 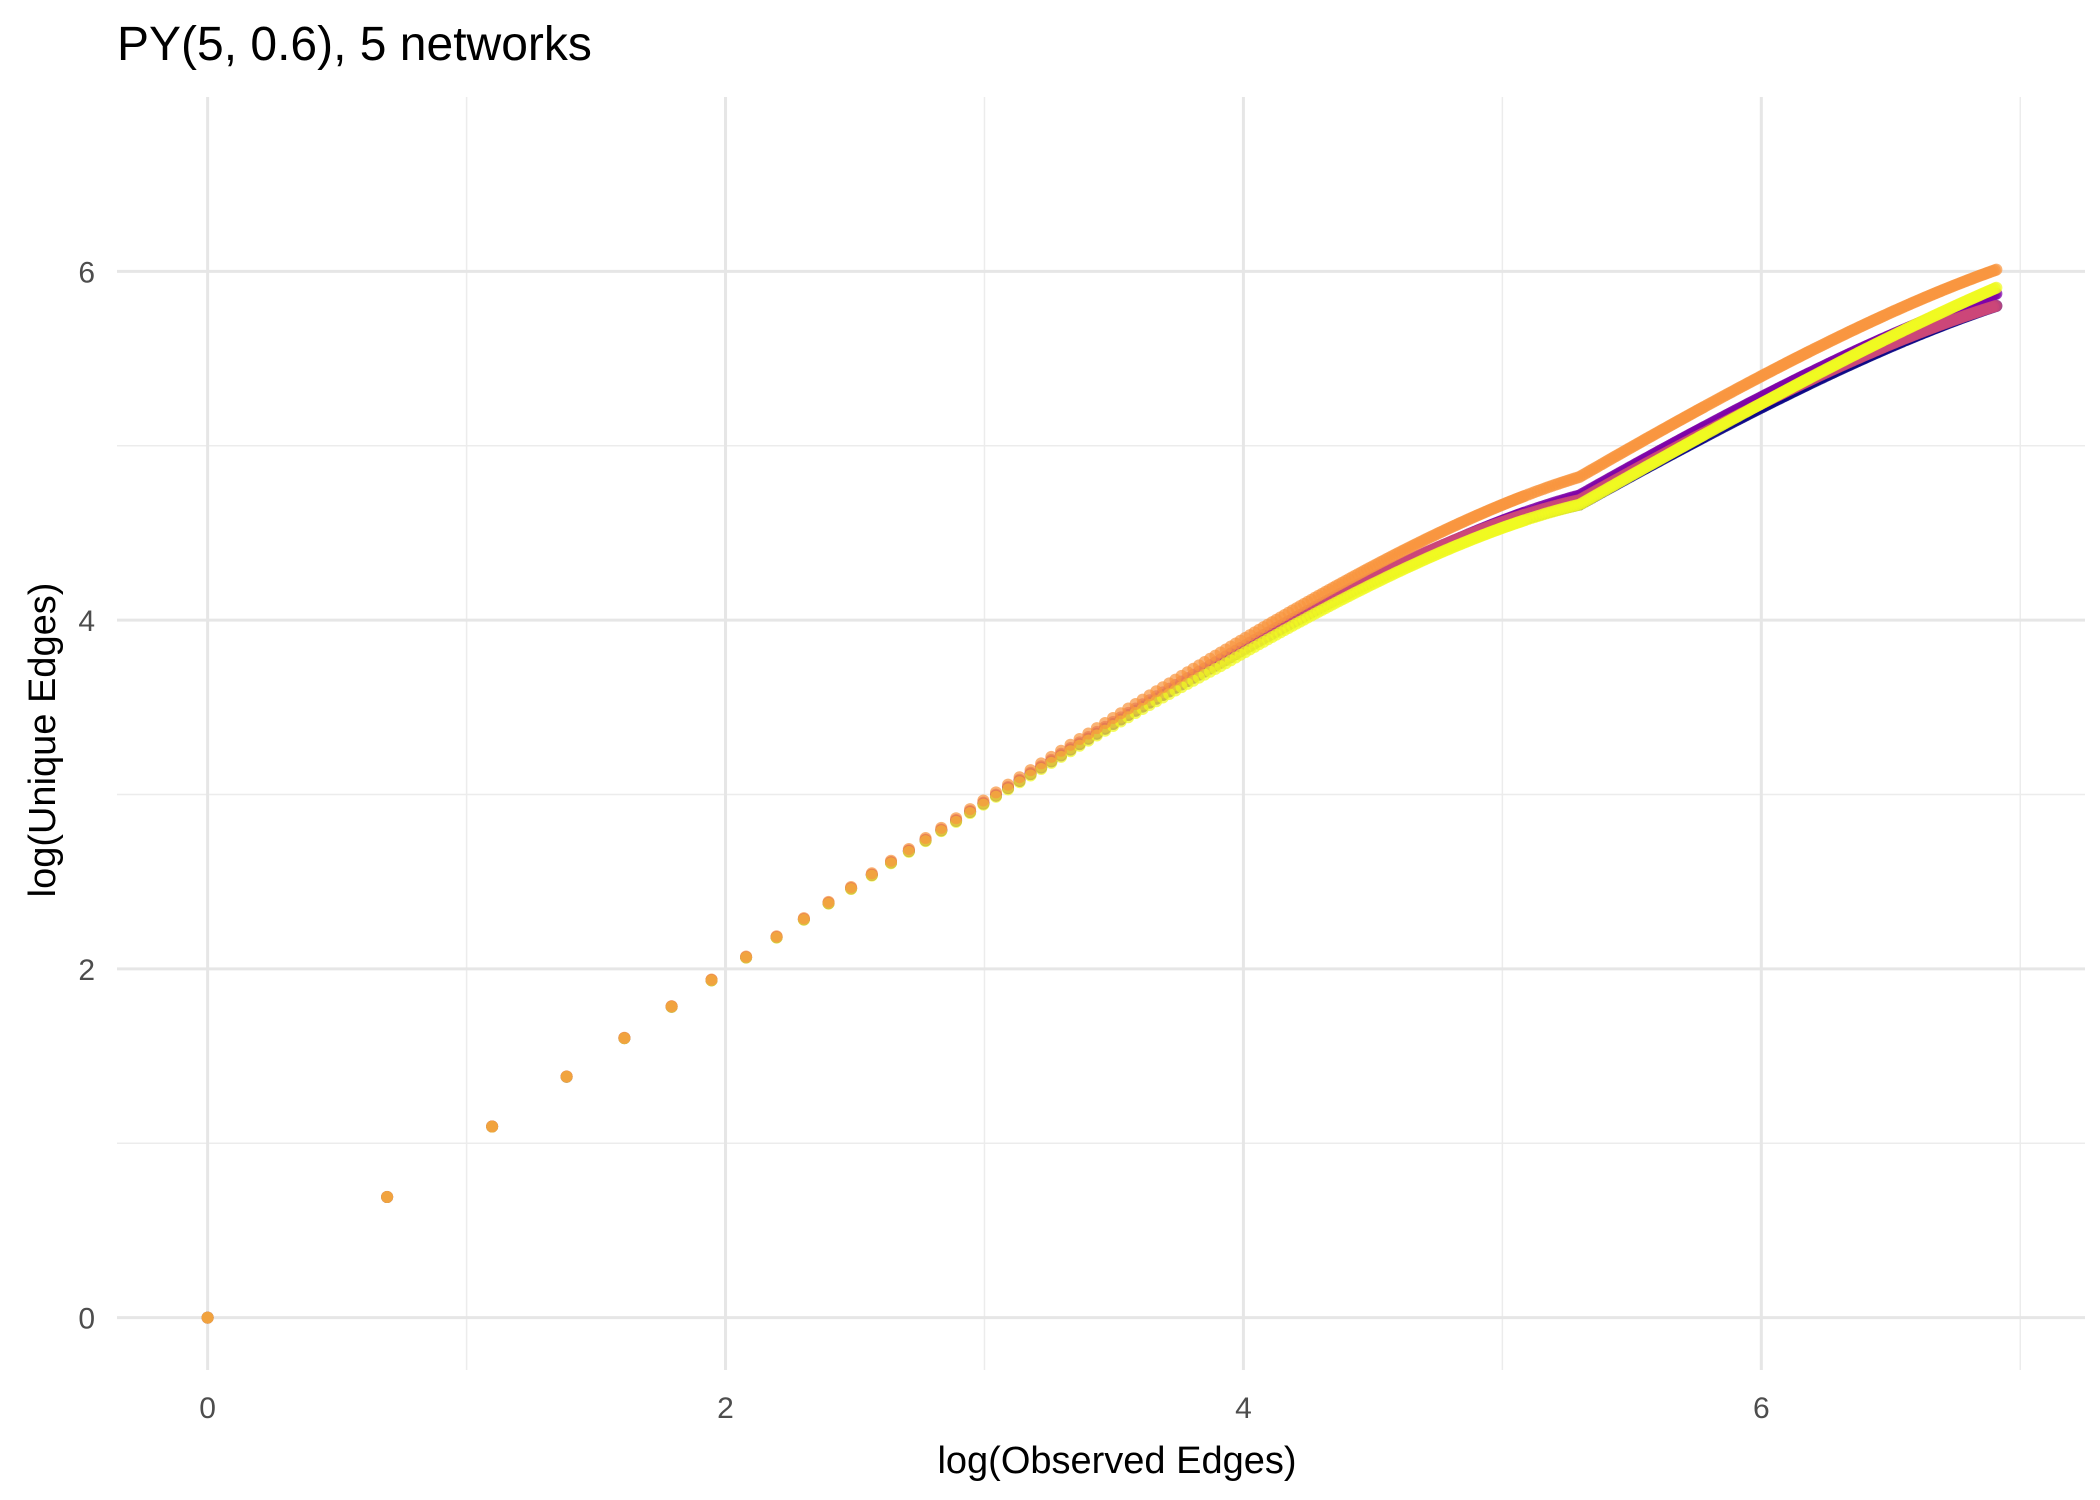 What do you see at coordinates (1761, 1408) in the screenshot?
I see `x-tick-label: 6` at bounding box center [1761, 1408].